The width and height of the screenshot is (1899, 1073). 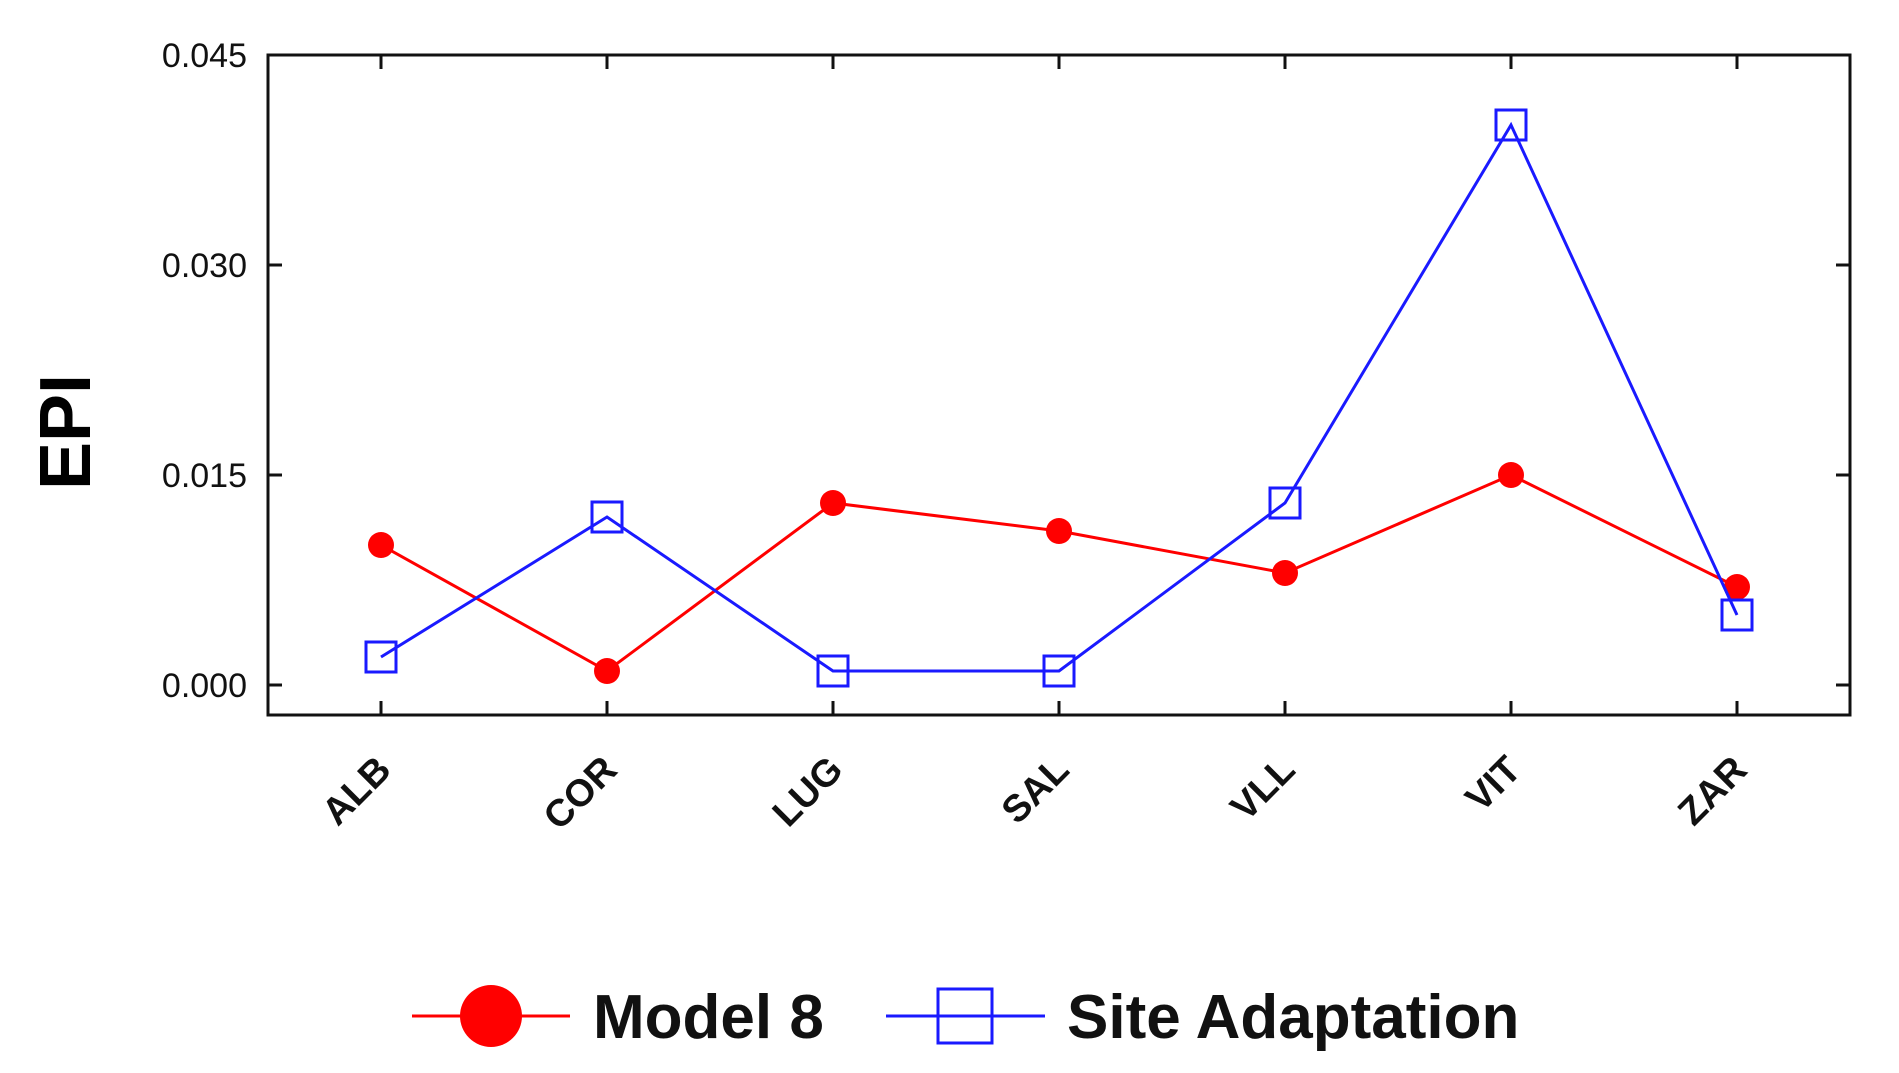 I want to click on series-line, so click(x=1059, y=573).